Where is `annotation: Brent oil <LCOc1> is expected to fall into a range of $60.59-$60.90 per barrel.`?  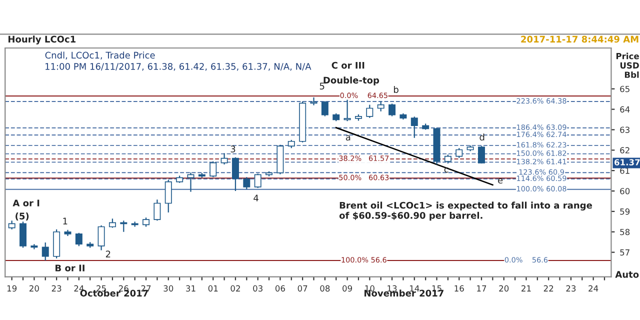 annotation: Brent oil <LCOc1> is expected to fall into a range of $60.59-$60.90 per barrel. is located at coordinates (465, 211).